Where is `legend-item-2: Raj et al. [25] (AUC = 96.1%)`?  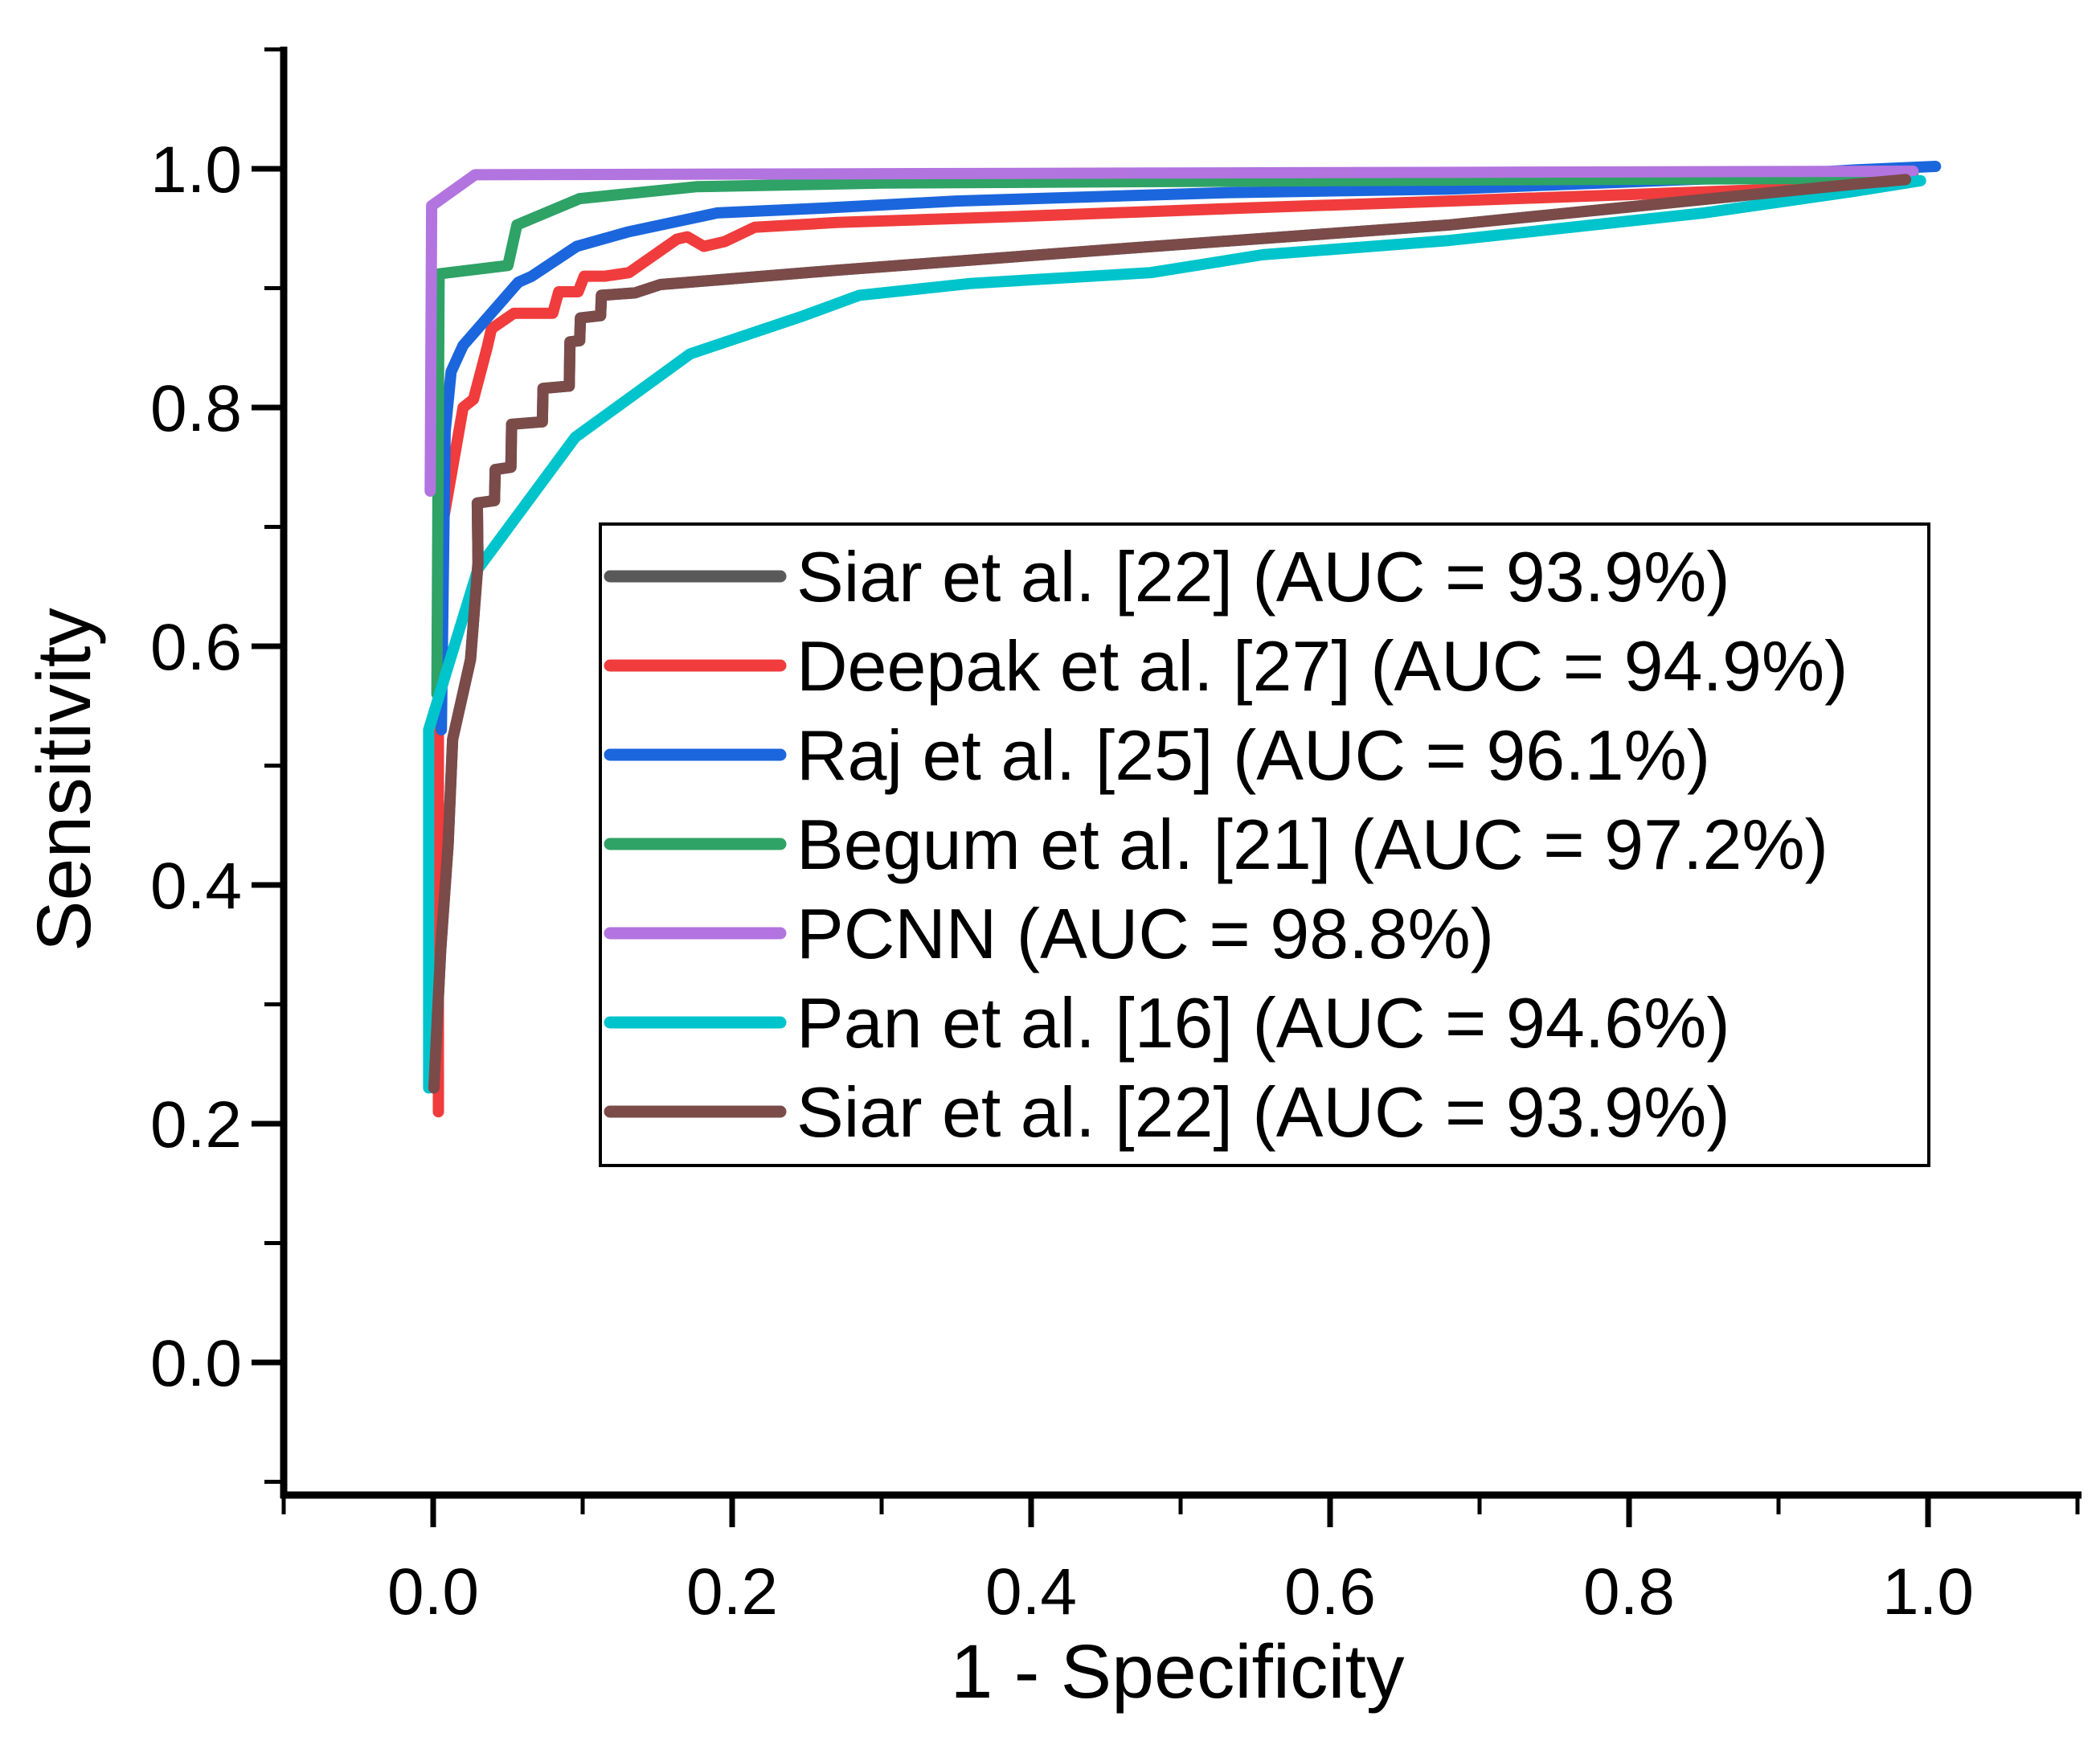
legend-item-2: Raj et al. [25] (AUC = 96.1%) is located at coordinates (1157, 755).